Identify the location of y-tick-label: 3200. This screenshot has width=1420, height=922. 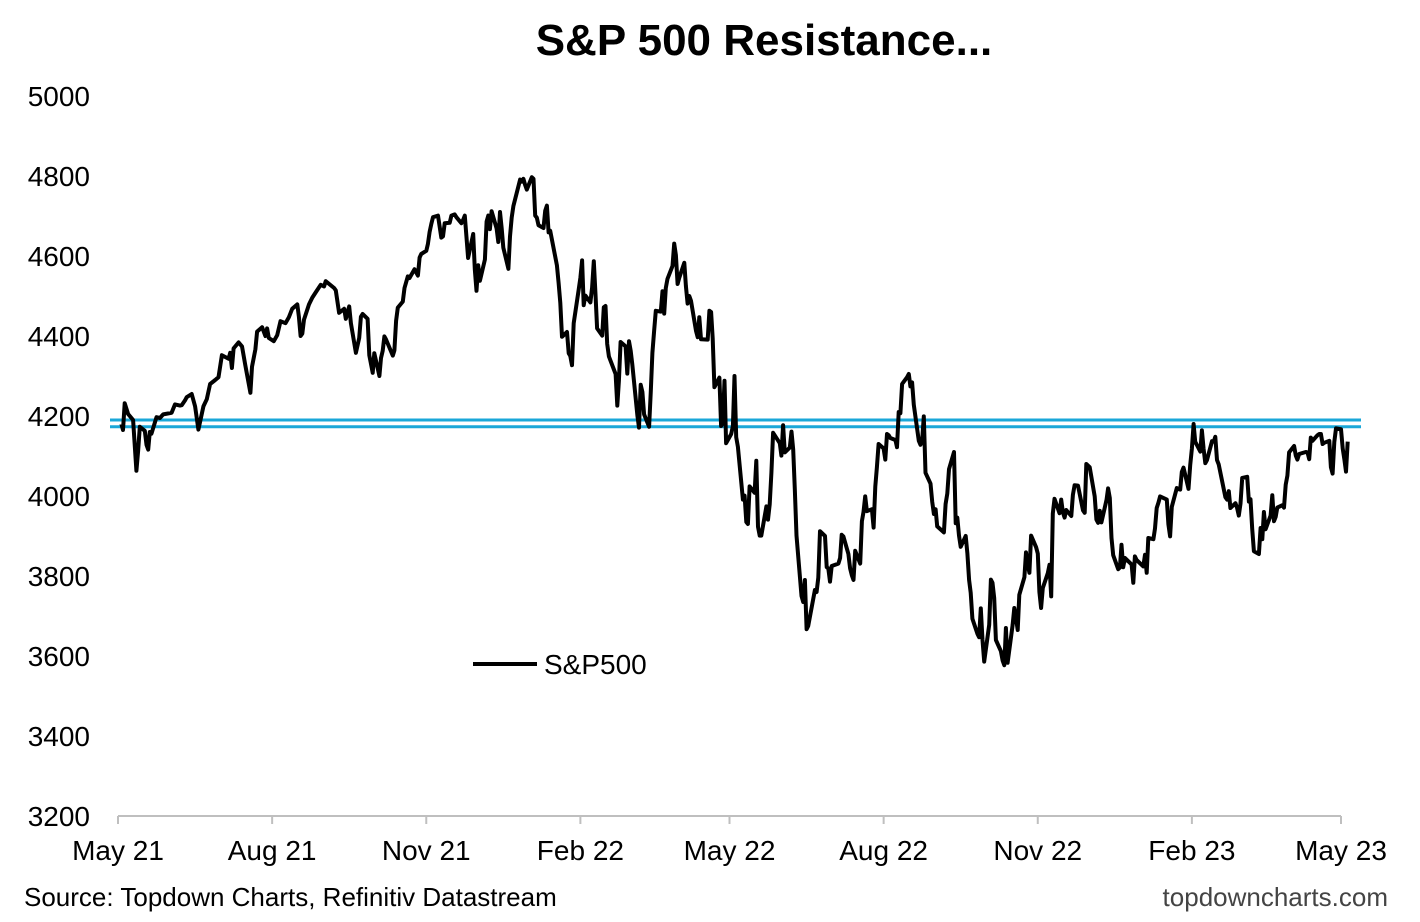
(59, 816).